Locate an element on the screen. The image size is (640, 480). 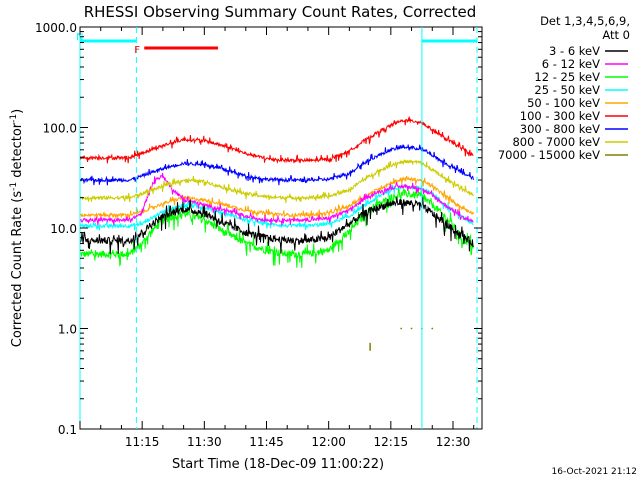
y-axis-label-sup2: -1 is located at coordinates (14, 118).